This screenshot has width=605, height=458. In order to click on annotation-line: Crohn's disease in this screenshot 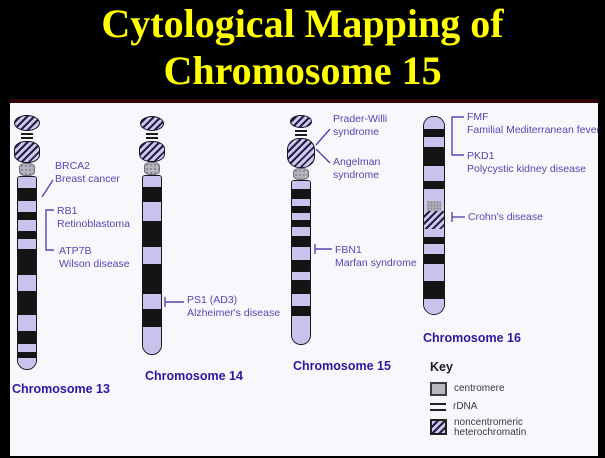, I will do `click(505, 217)`.